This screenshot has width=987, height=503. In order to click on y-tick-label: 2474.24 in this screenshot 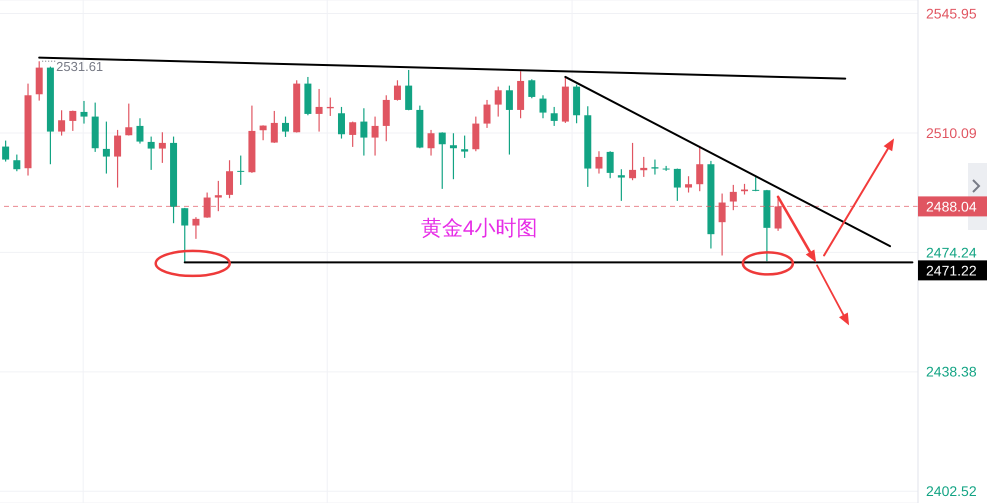, I will do `click(951, 252)`.